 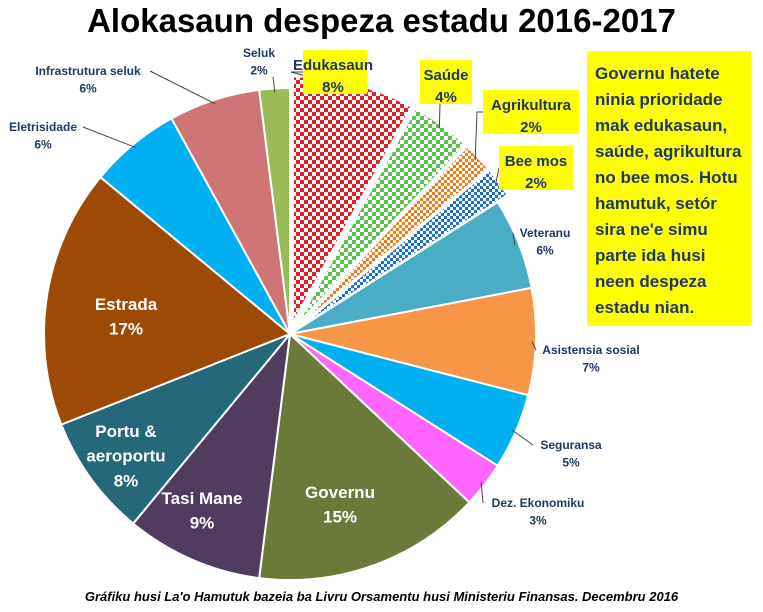 What do you see at coordinates (211, 455) in the screenshot?
I see `pie-slice-tasi-mane` at bounding box center [211, 455].